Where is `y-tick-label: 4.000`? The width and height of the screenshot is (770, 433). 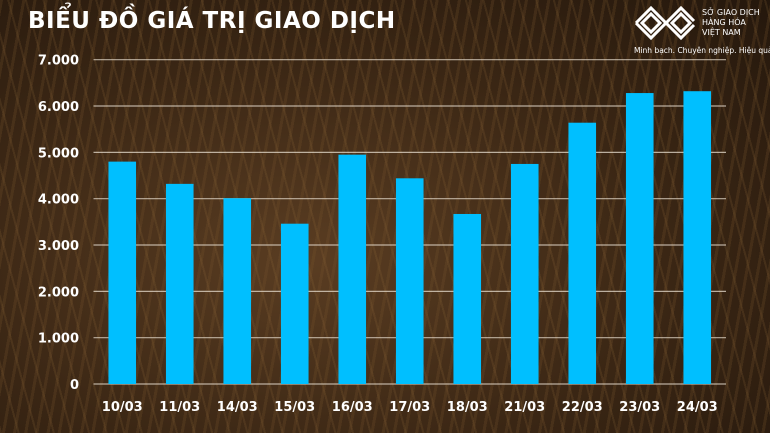 y-tick-label: 4.000 is located at coordinates (58, 200).